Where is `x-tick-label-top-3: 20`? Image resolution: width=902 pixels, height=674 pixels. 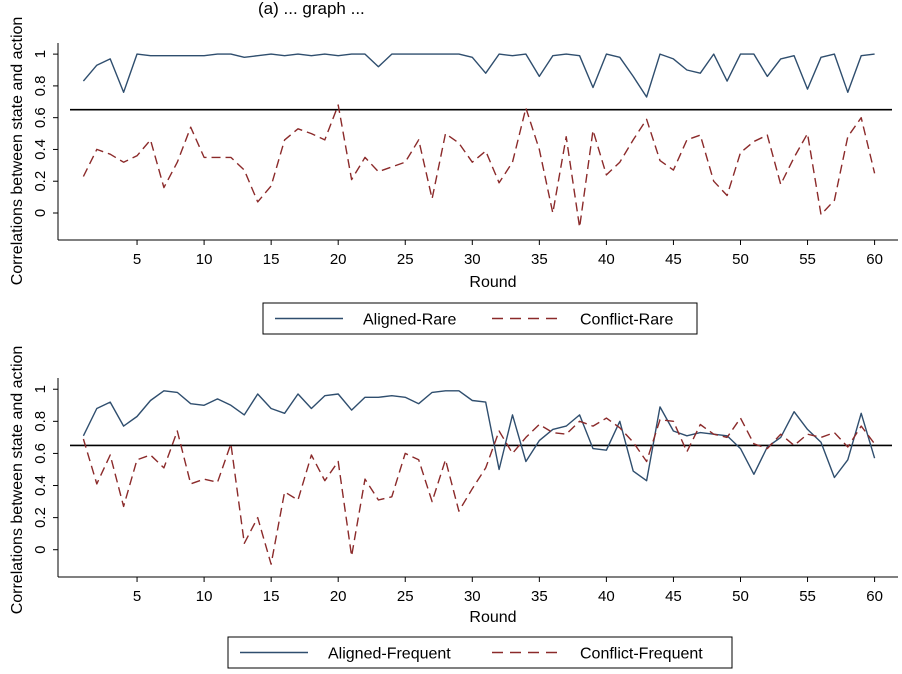 x-tick-label-top-3: 20 is located at coordinates (338, 259).